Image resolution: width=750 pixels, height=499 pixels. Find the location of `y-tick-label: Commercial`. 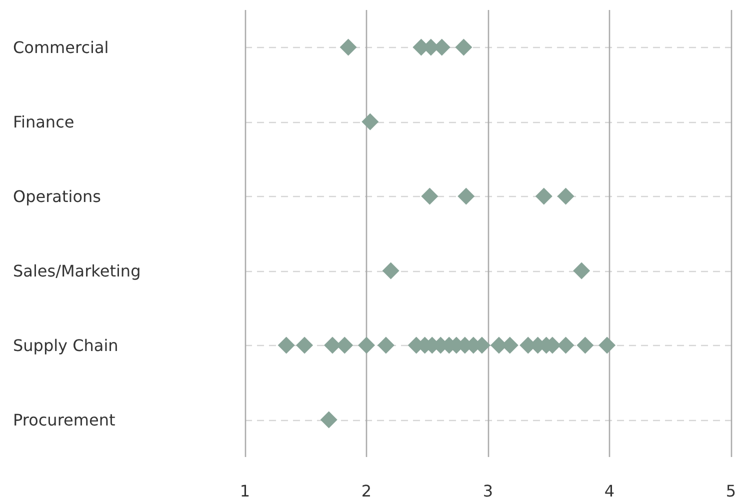

y-tick-label: Commercial is located at coordinates (61, 47).